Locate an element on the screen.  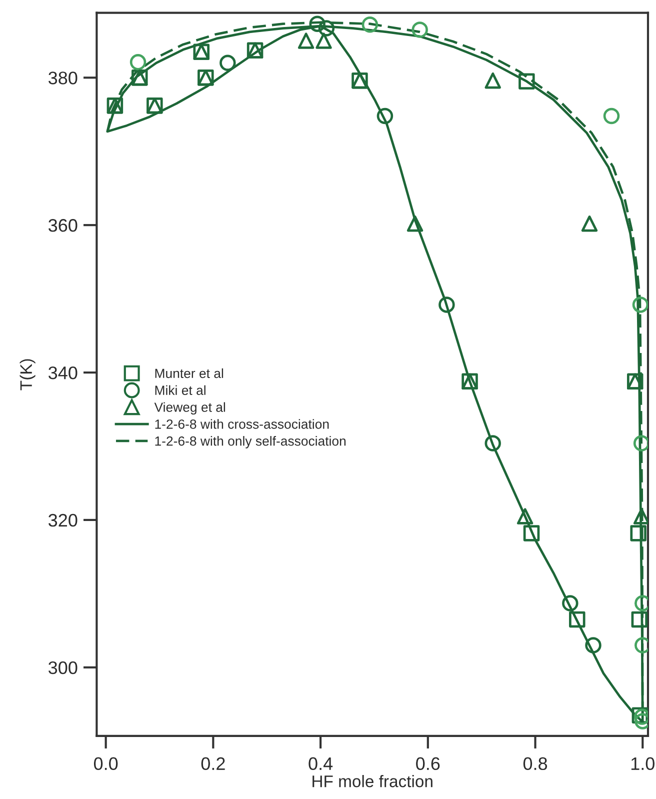
y-tick-label: 320 is located at coordinates (63, 520).